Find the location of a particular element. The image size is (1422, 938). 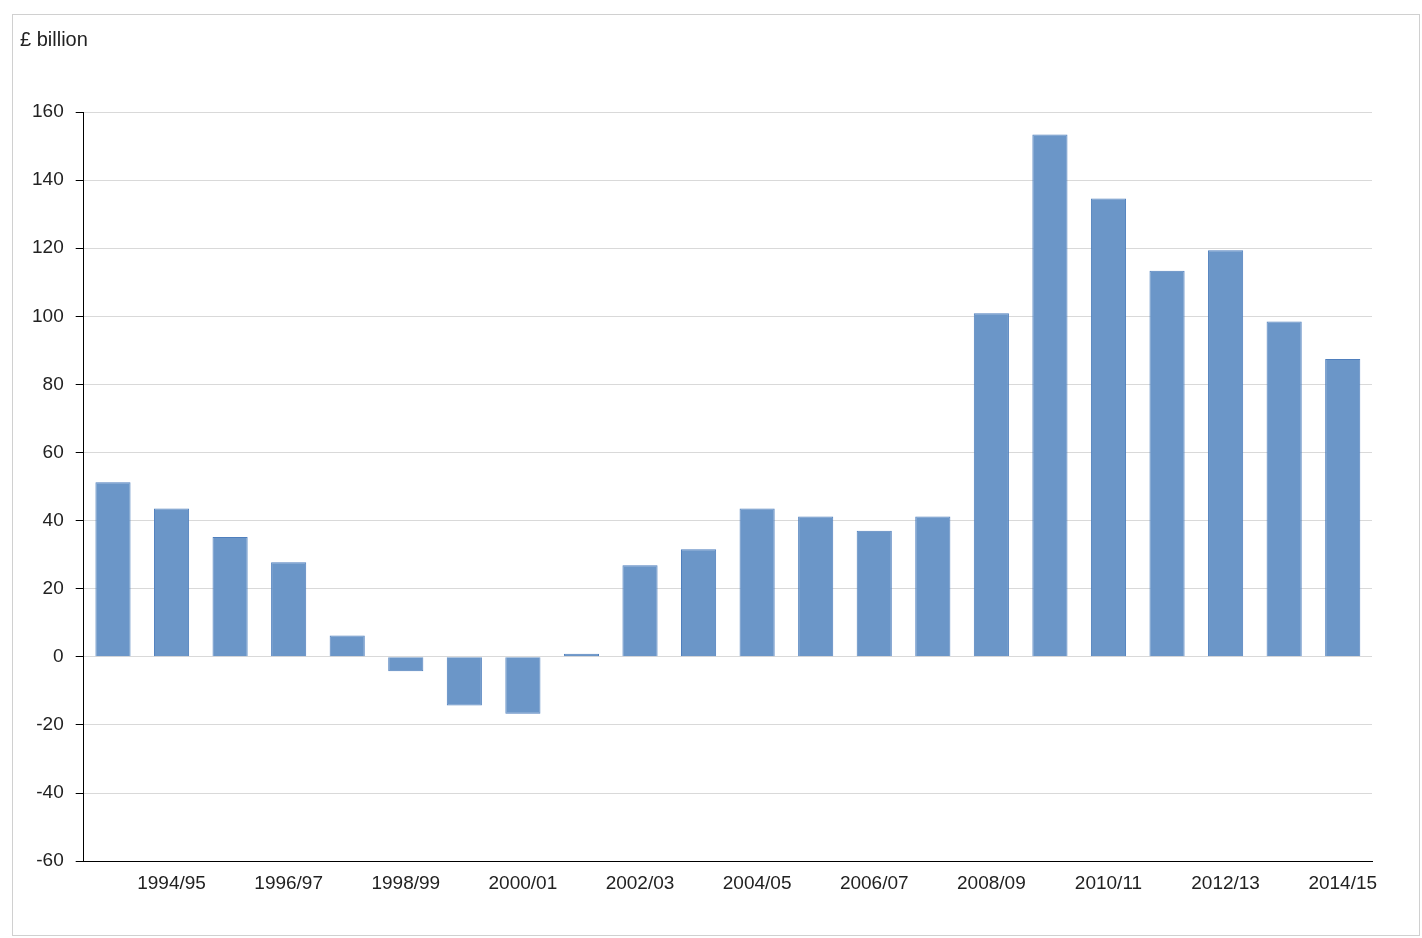

y-tick-label: 40 is located at coordinates (53, 519).